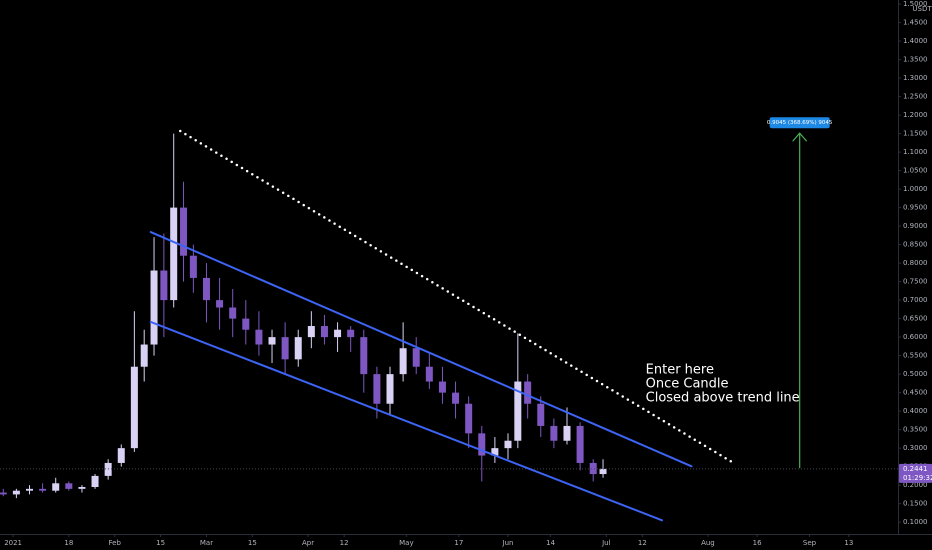  What do you see at coordinates (115, 543) in the screenshot?
I see `x-tick-label: Feb` at bounding box center [115, 543].